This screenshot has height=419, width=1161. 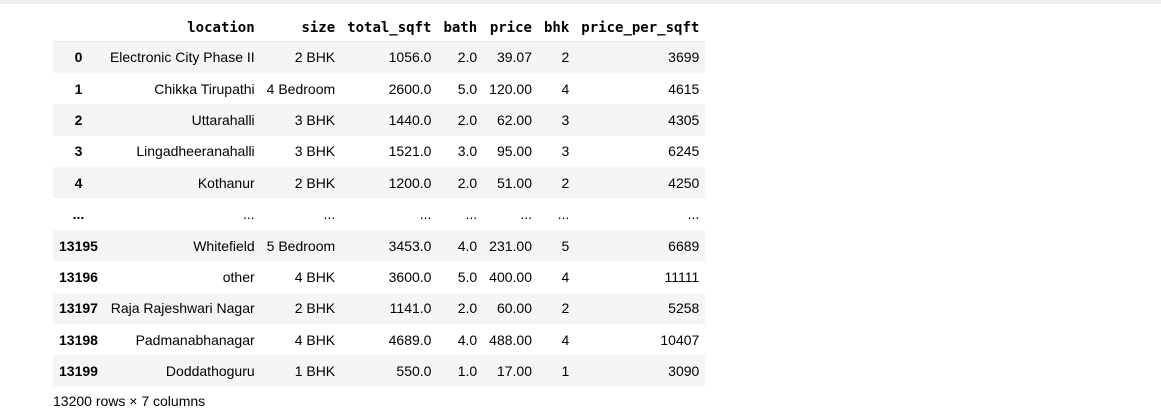 What do you see at coordinates (565, 245) in the screenshot?
I see `table-cell: 5` at bounding box center [565, 245].